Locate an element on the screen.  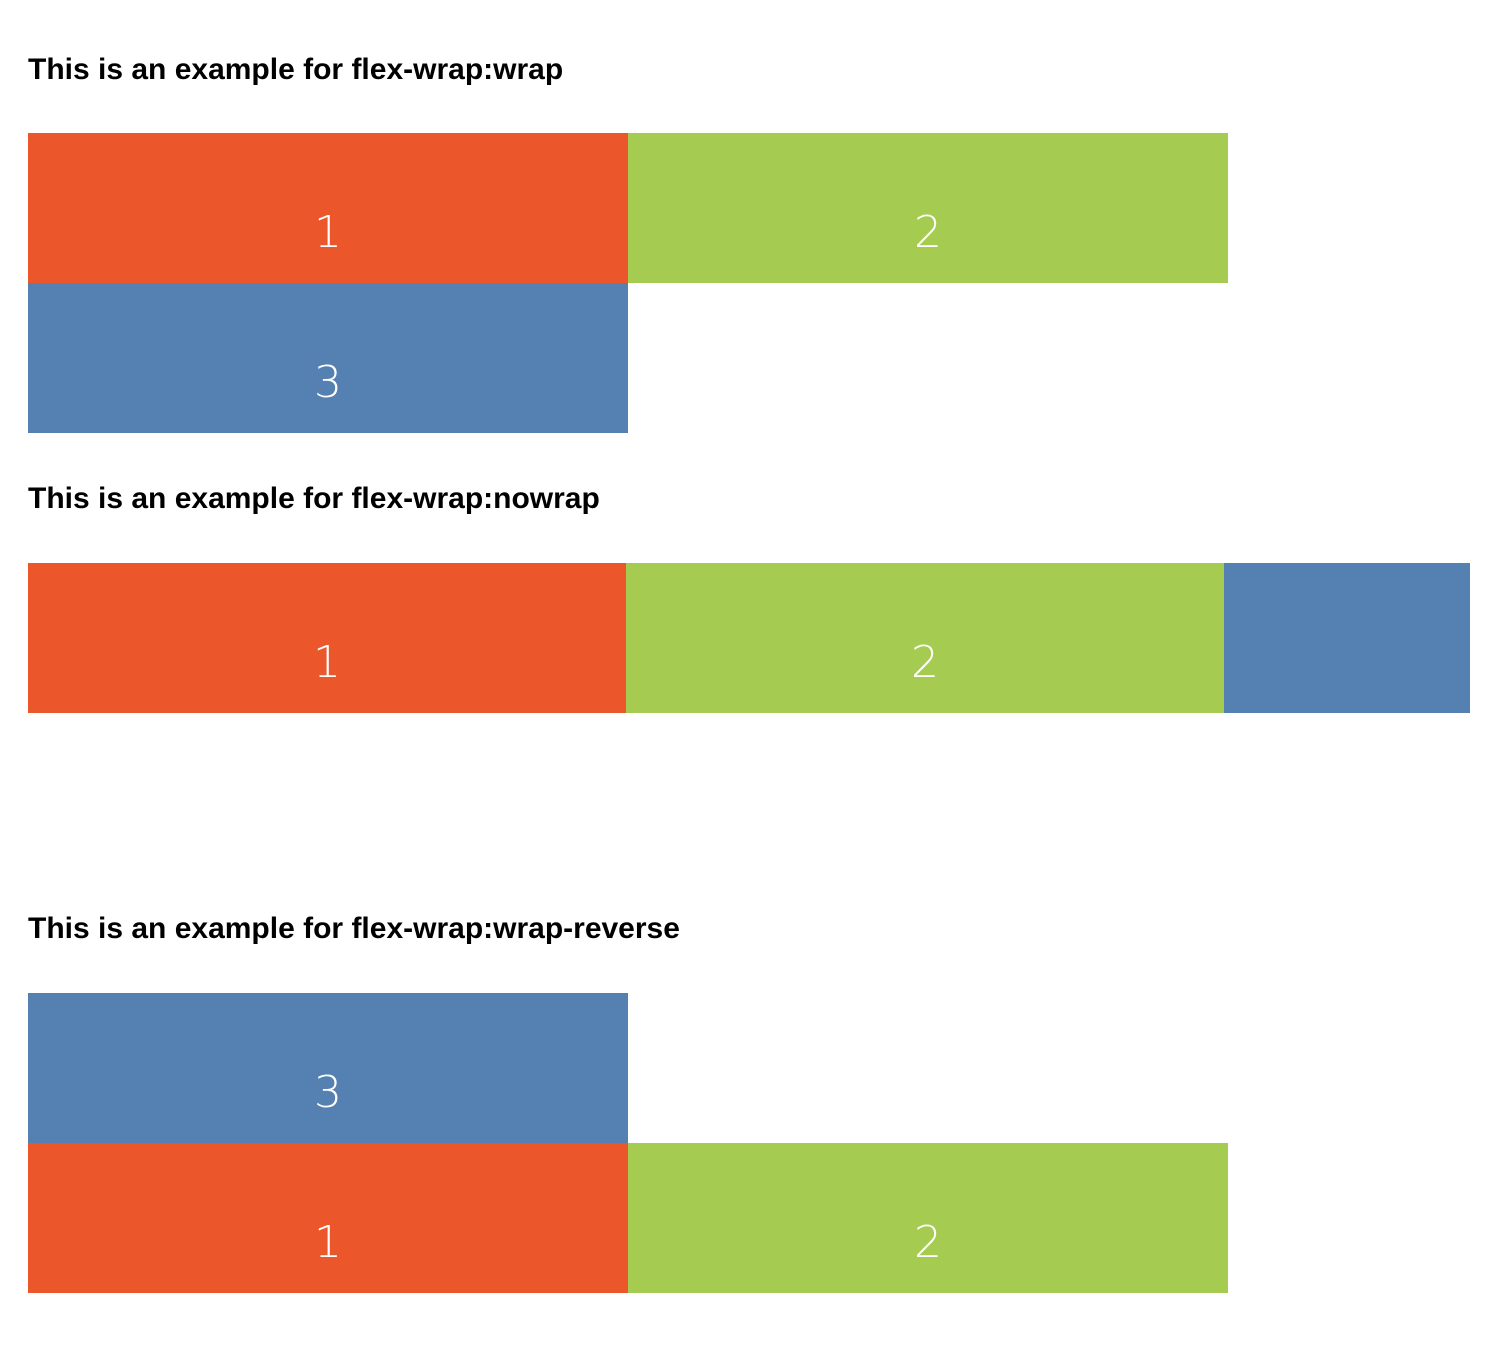
section-heading-wrap: This is an example for flex-wrap:wrap is located at coordinates (296, 69).